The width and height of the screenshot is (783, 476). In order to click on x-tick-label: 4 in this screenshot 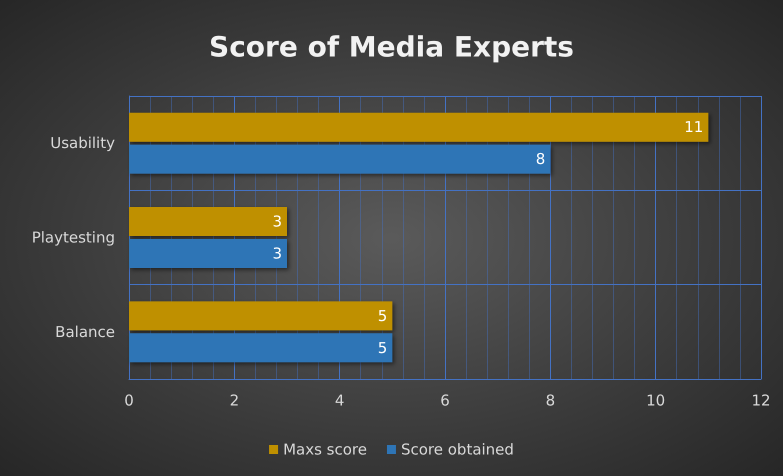, I will do `click(339, 401)`.